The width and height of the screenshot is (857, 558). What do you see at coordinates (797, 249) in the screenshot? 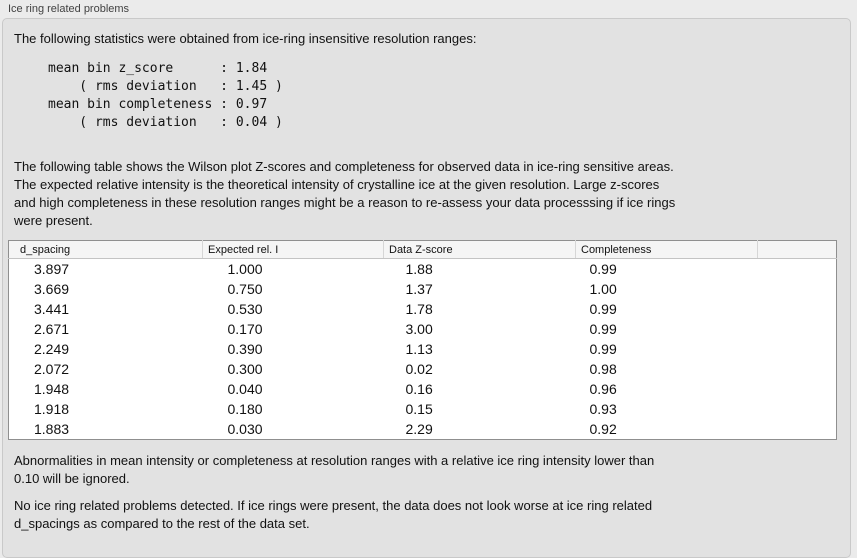
I see `col-header-spacer` at bounding box center [797, 249].